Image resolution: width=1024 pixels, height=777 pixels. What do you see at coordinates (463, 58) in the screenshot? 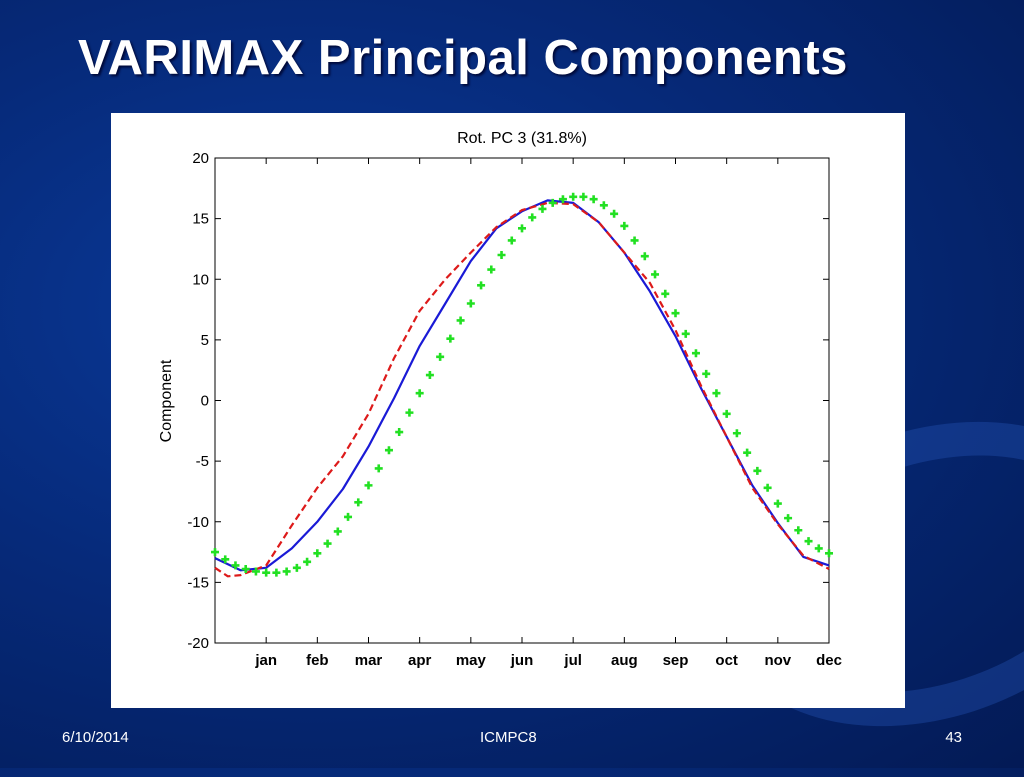
I see `slide-title: VARIMAX Principal Components` at bounding box center [463, 58].